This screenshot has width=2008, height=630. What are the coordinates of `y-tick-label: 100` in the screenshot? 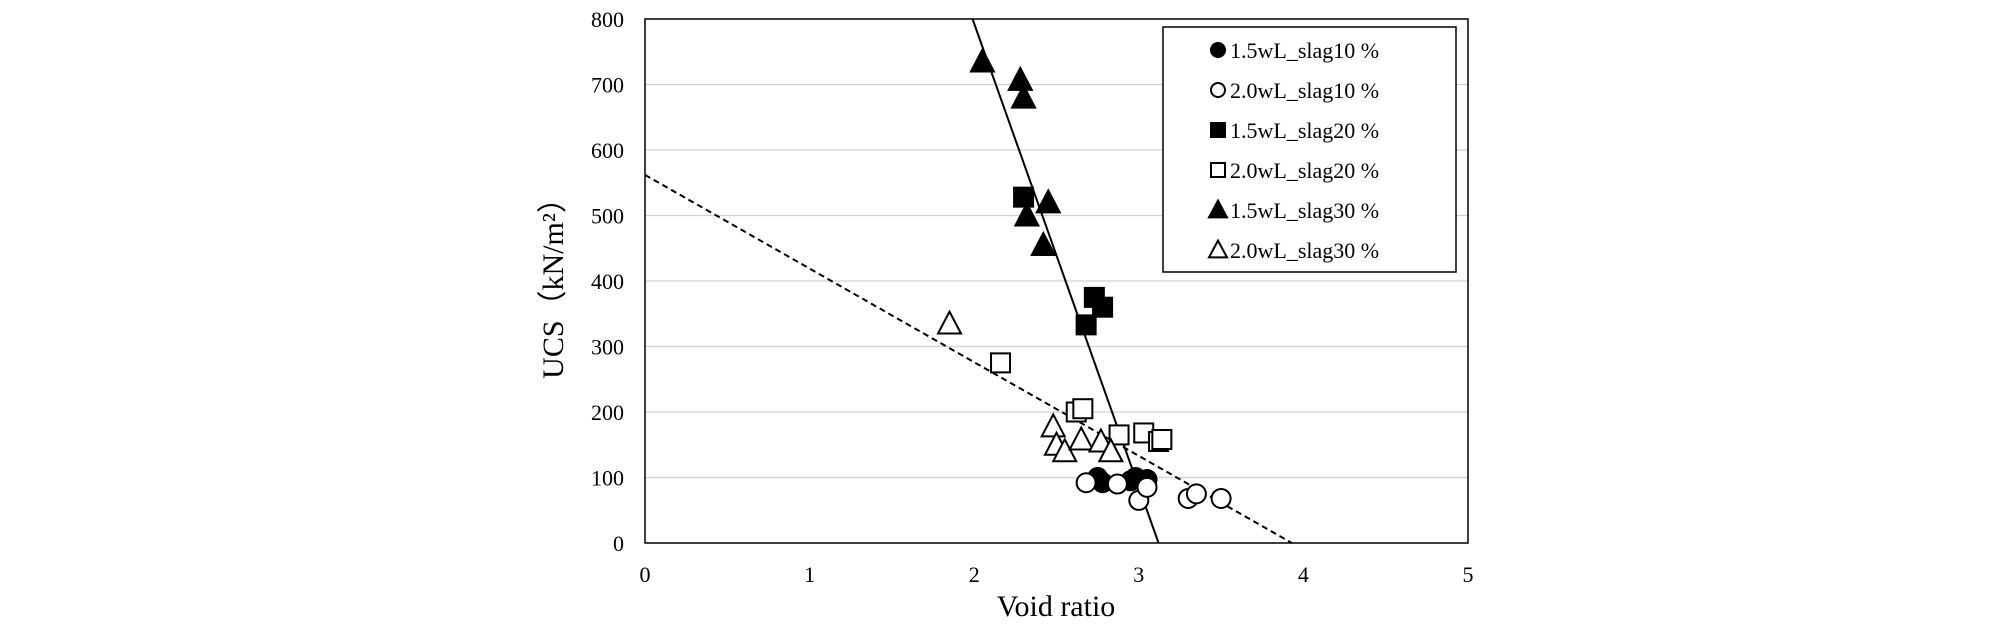 It's located at (607, 478).